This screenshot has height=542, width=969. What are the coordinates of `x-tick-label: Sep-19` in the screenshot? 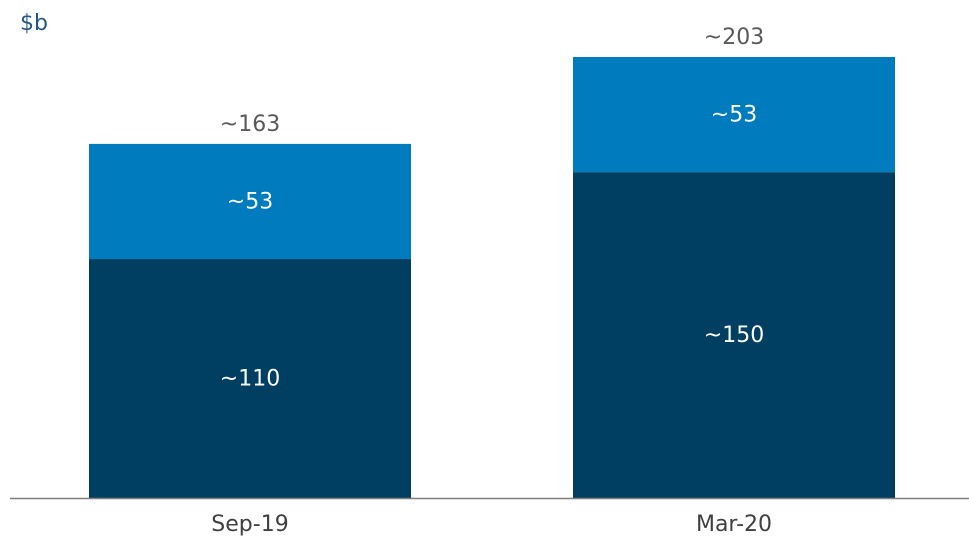 It's located at (249, 524).